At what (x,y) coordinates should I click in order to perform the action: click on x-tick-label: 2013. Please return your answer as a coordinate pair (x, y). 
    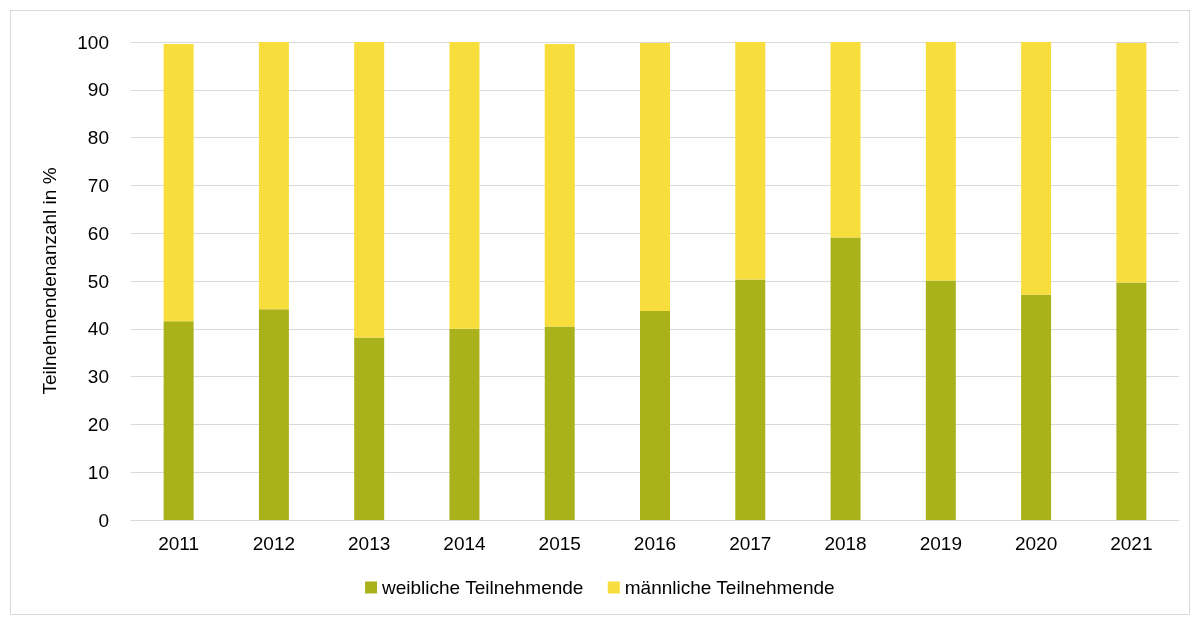
    Looking at the image, I should click on (369, 543).